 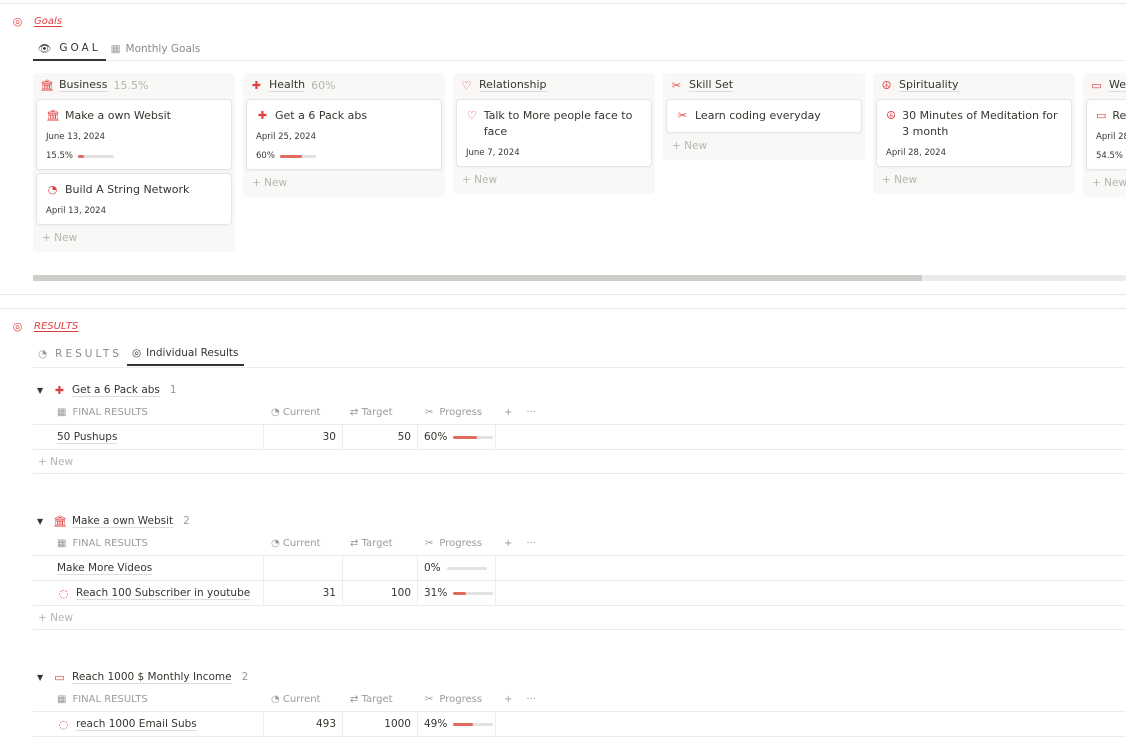 I want to click on money-icon: ▭, so click(x=1101, y=115).